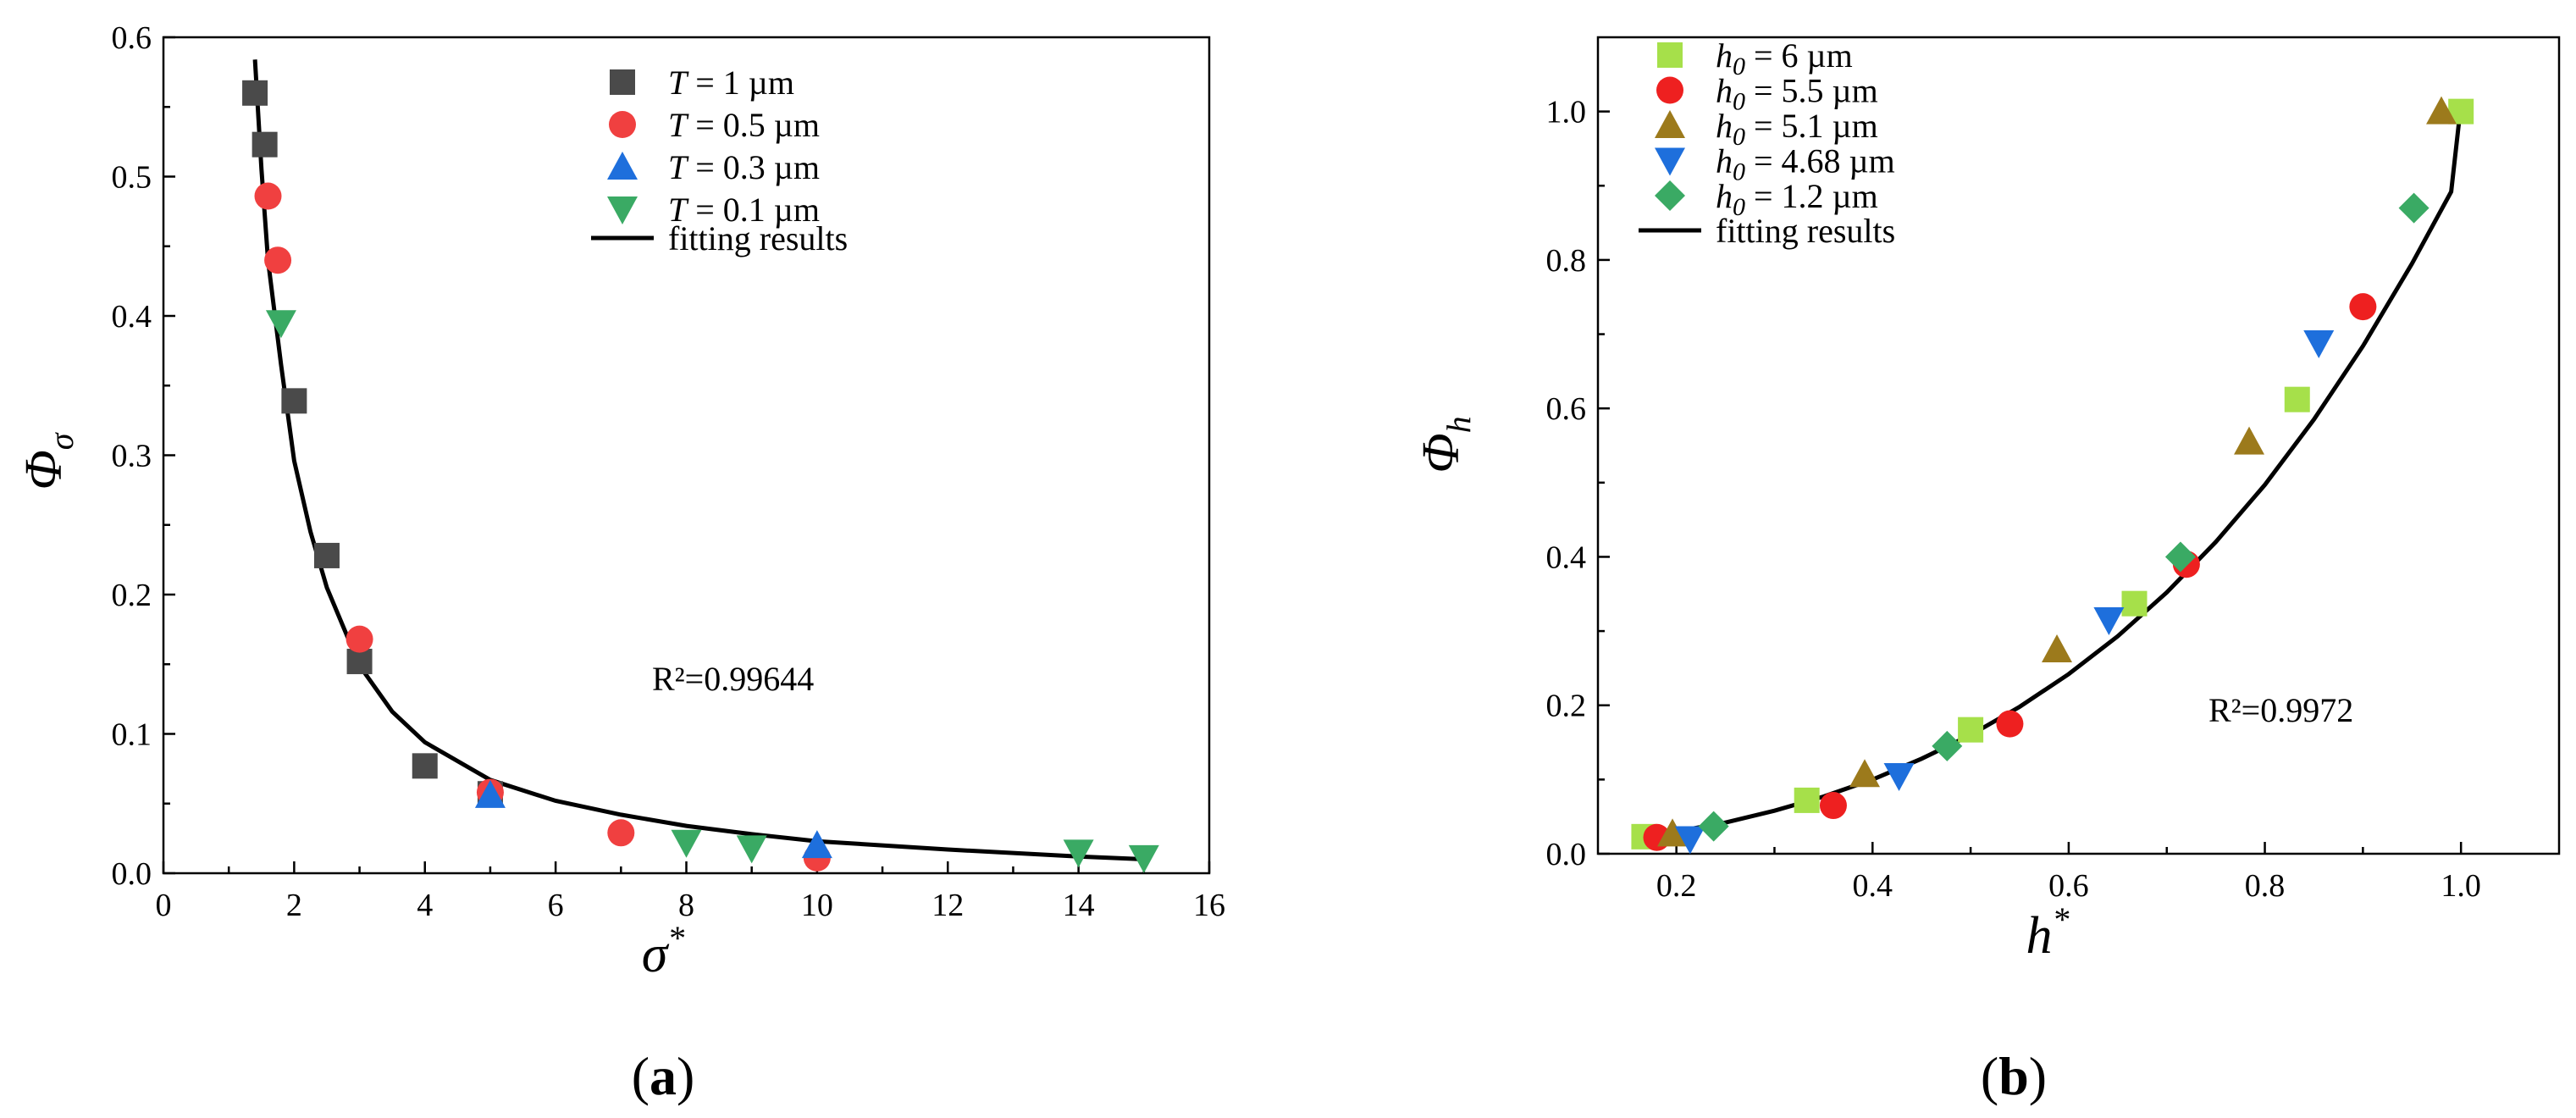 The image size is (2576, 1118). Describe the element at coordinates (132, 735) in the screenshot. I see `y-tick-label: 0.1` at that location.